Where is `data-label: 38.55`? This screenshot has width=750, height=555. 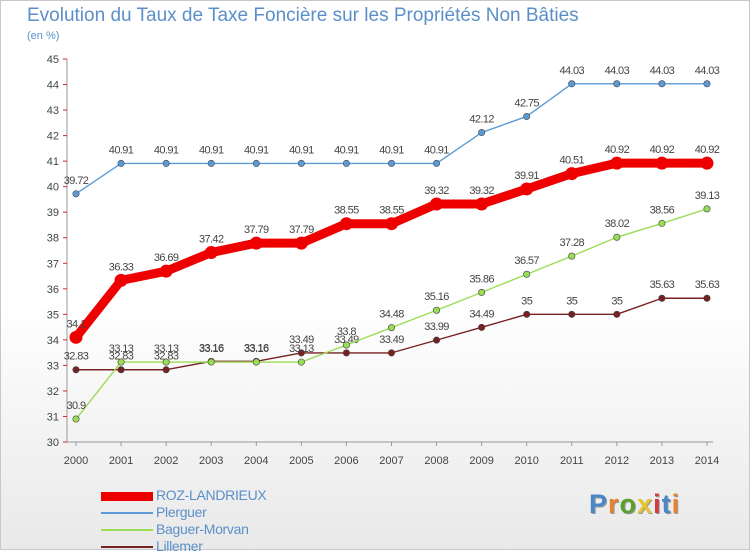
data-label: 38.55 is located at coordinates (391, 211).